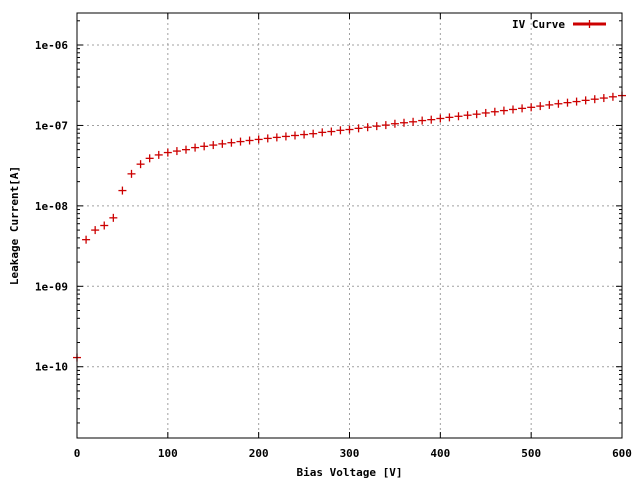 The image size is (640, 480). Describe the element at coordinates (538, 24) in the screenshot. I see `legend-label: IV Curve` at that location.